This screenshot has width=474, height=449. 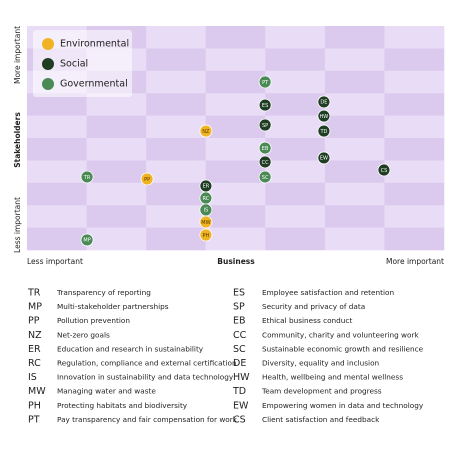 What do you see at coordinates (239, 419) in the screenshot?
I see `glossary-code: CS` at bounding box center [239, 419].